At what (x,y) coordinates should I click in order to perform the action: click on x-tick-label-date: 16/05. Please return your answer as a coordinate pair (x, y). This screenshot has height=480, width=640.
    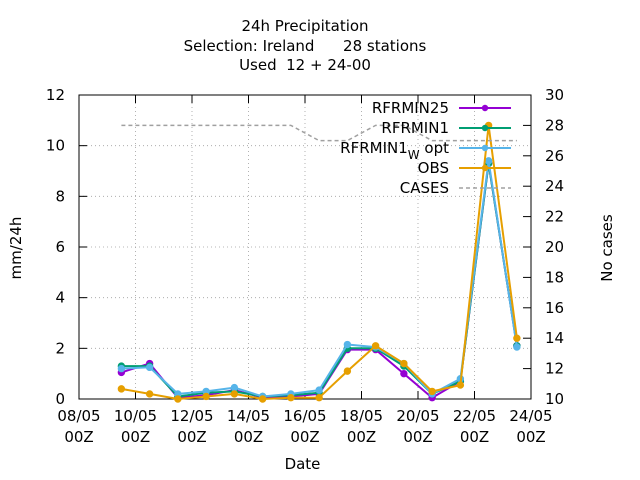
    Looking at the image, I should click on (304, 416).